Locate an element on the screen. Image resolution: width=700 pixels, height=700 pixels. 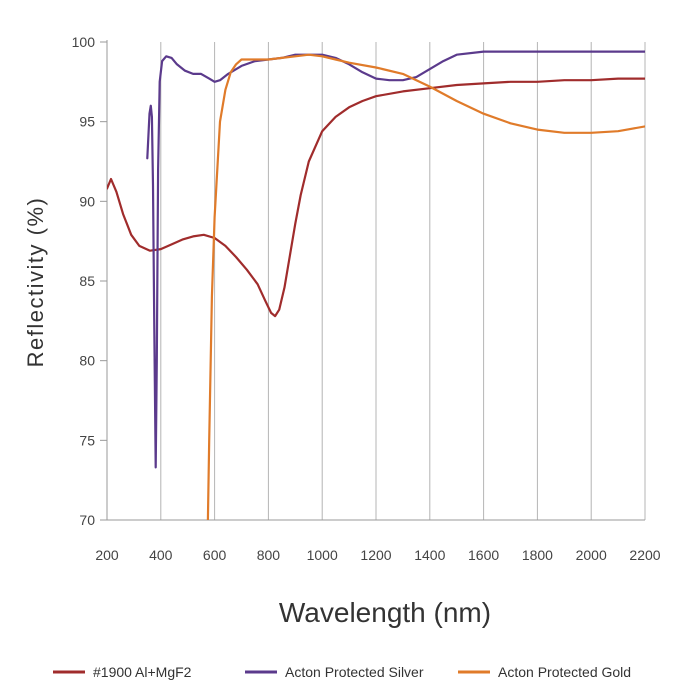
y-tick-labels: 70 75 80 85 90 95 100 is located at coordinates (84, 281).